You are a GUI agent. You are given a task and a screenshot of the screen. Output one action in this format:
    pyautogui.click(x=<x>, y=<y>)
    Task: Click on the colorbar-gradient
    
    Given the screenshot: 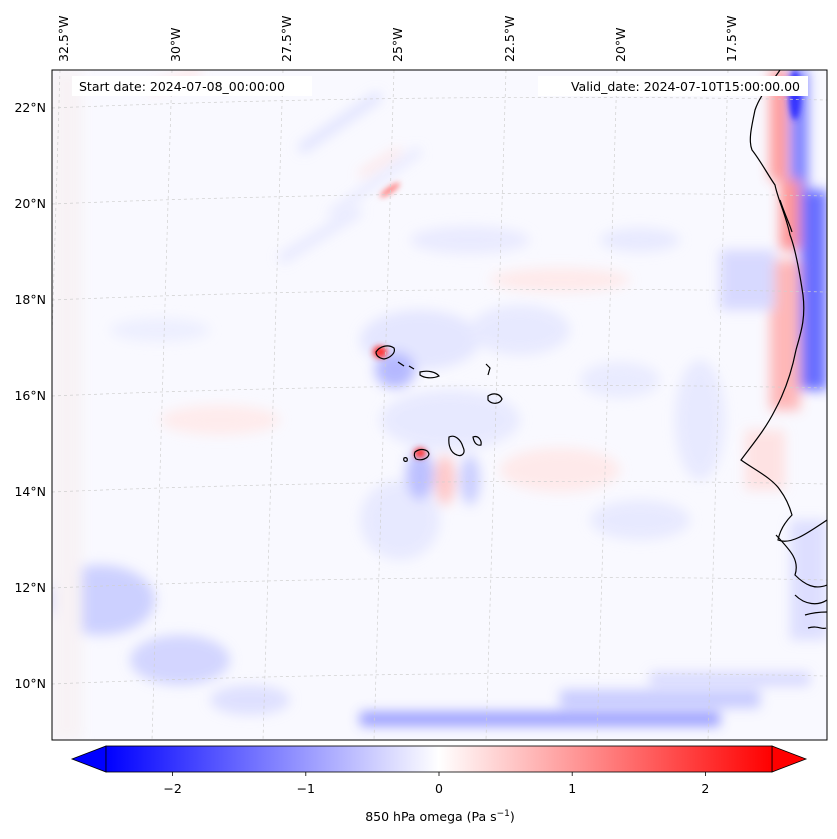 What is the action you would take?
    pyautogui.click(x=439, y=759)
    